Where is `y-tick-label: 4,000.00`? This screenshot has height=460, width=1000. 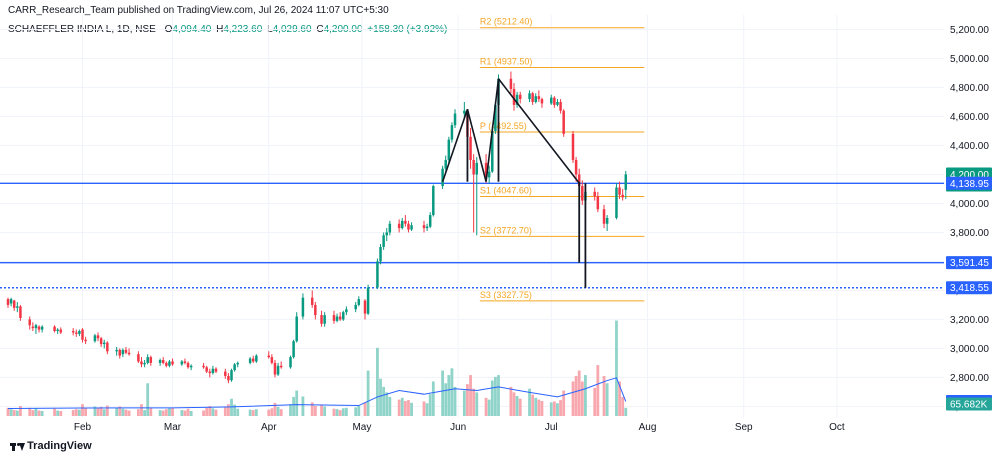
y-tick-label: 4,000.00 is located at coordinates (969, 204).